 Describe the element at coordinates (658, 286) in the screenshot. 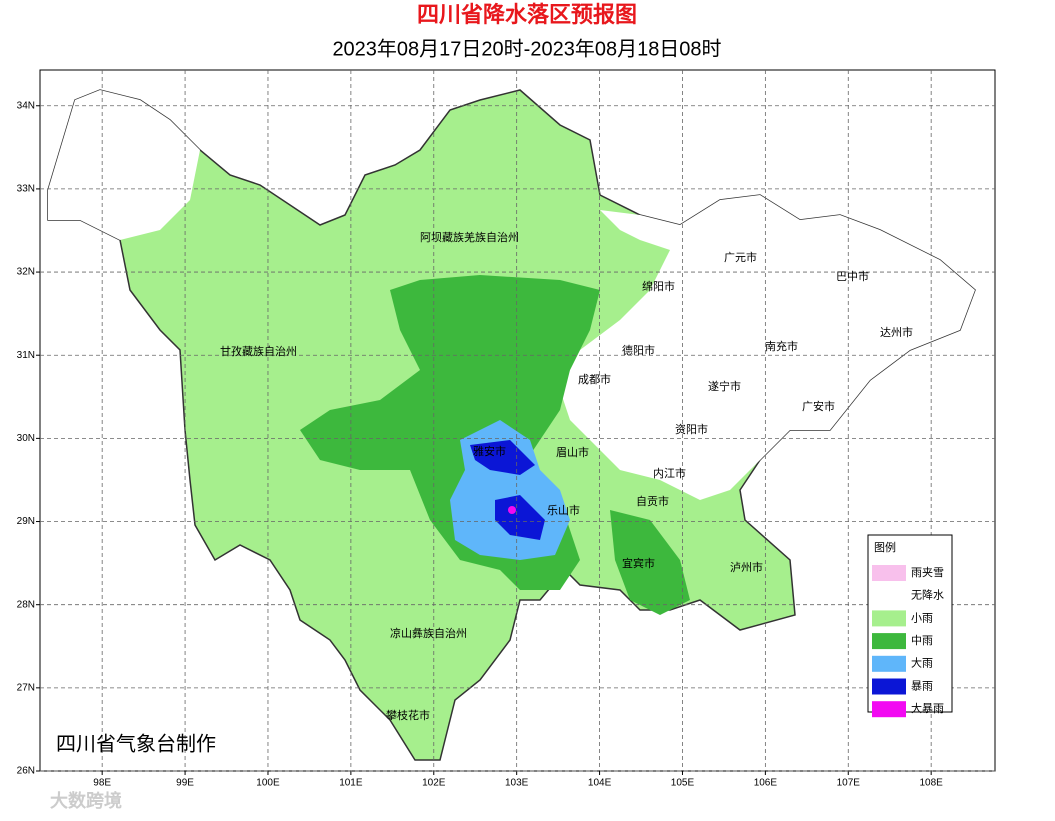

I see `place-label: 绵阳市` at that location.